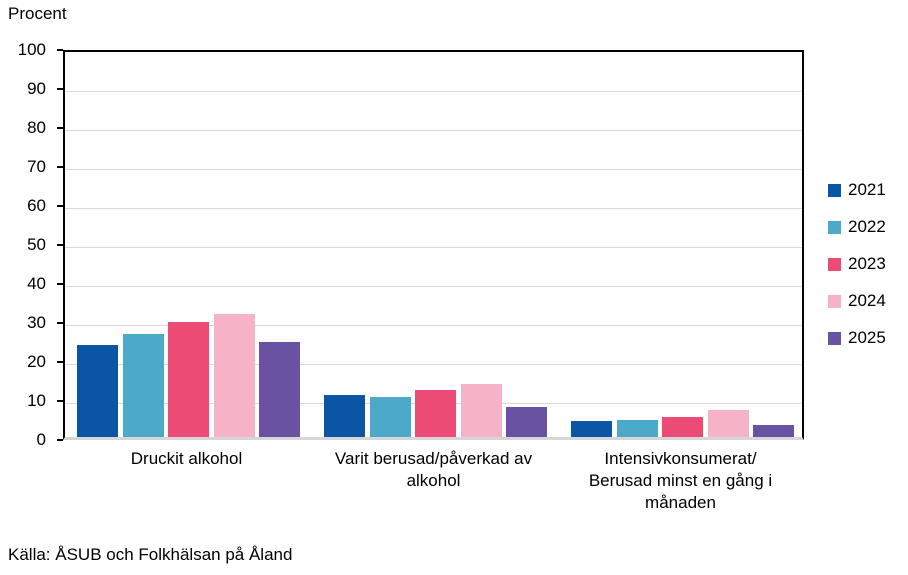  I want to click on y-axis-label-20: 20, so click(36, 361).